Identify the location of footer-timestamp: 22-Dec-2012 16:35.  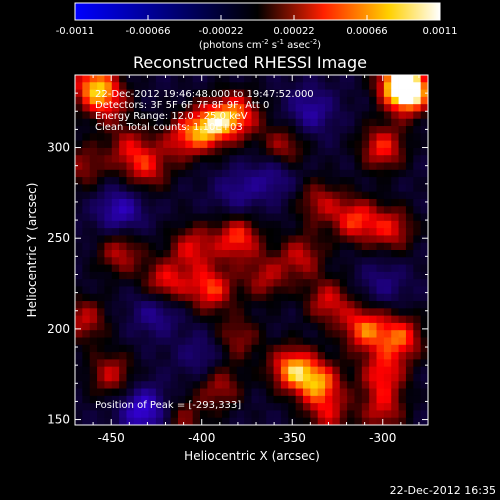
(443, 490).